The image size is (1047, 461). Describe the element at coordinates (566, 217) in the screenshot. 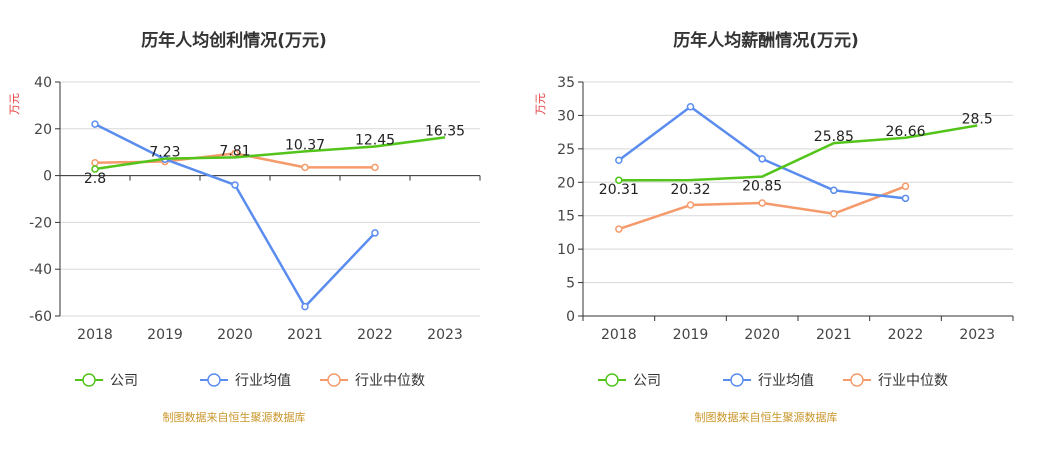

I see `y-tick-label: 15` at that location.